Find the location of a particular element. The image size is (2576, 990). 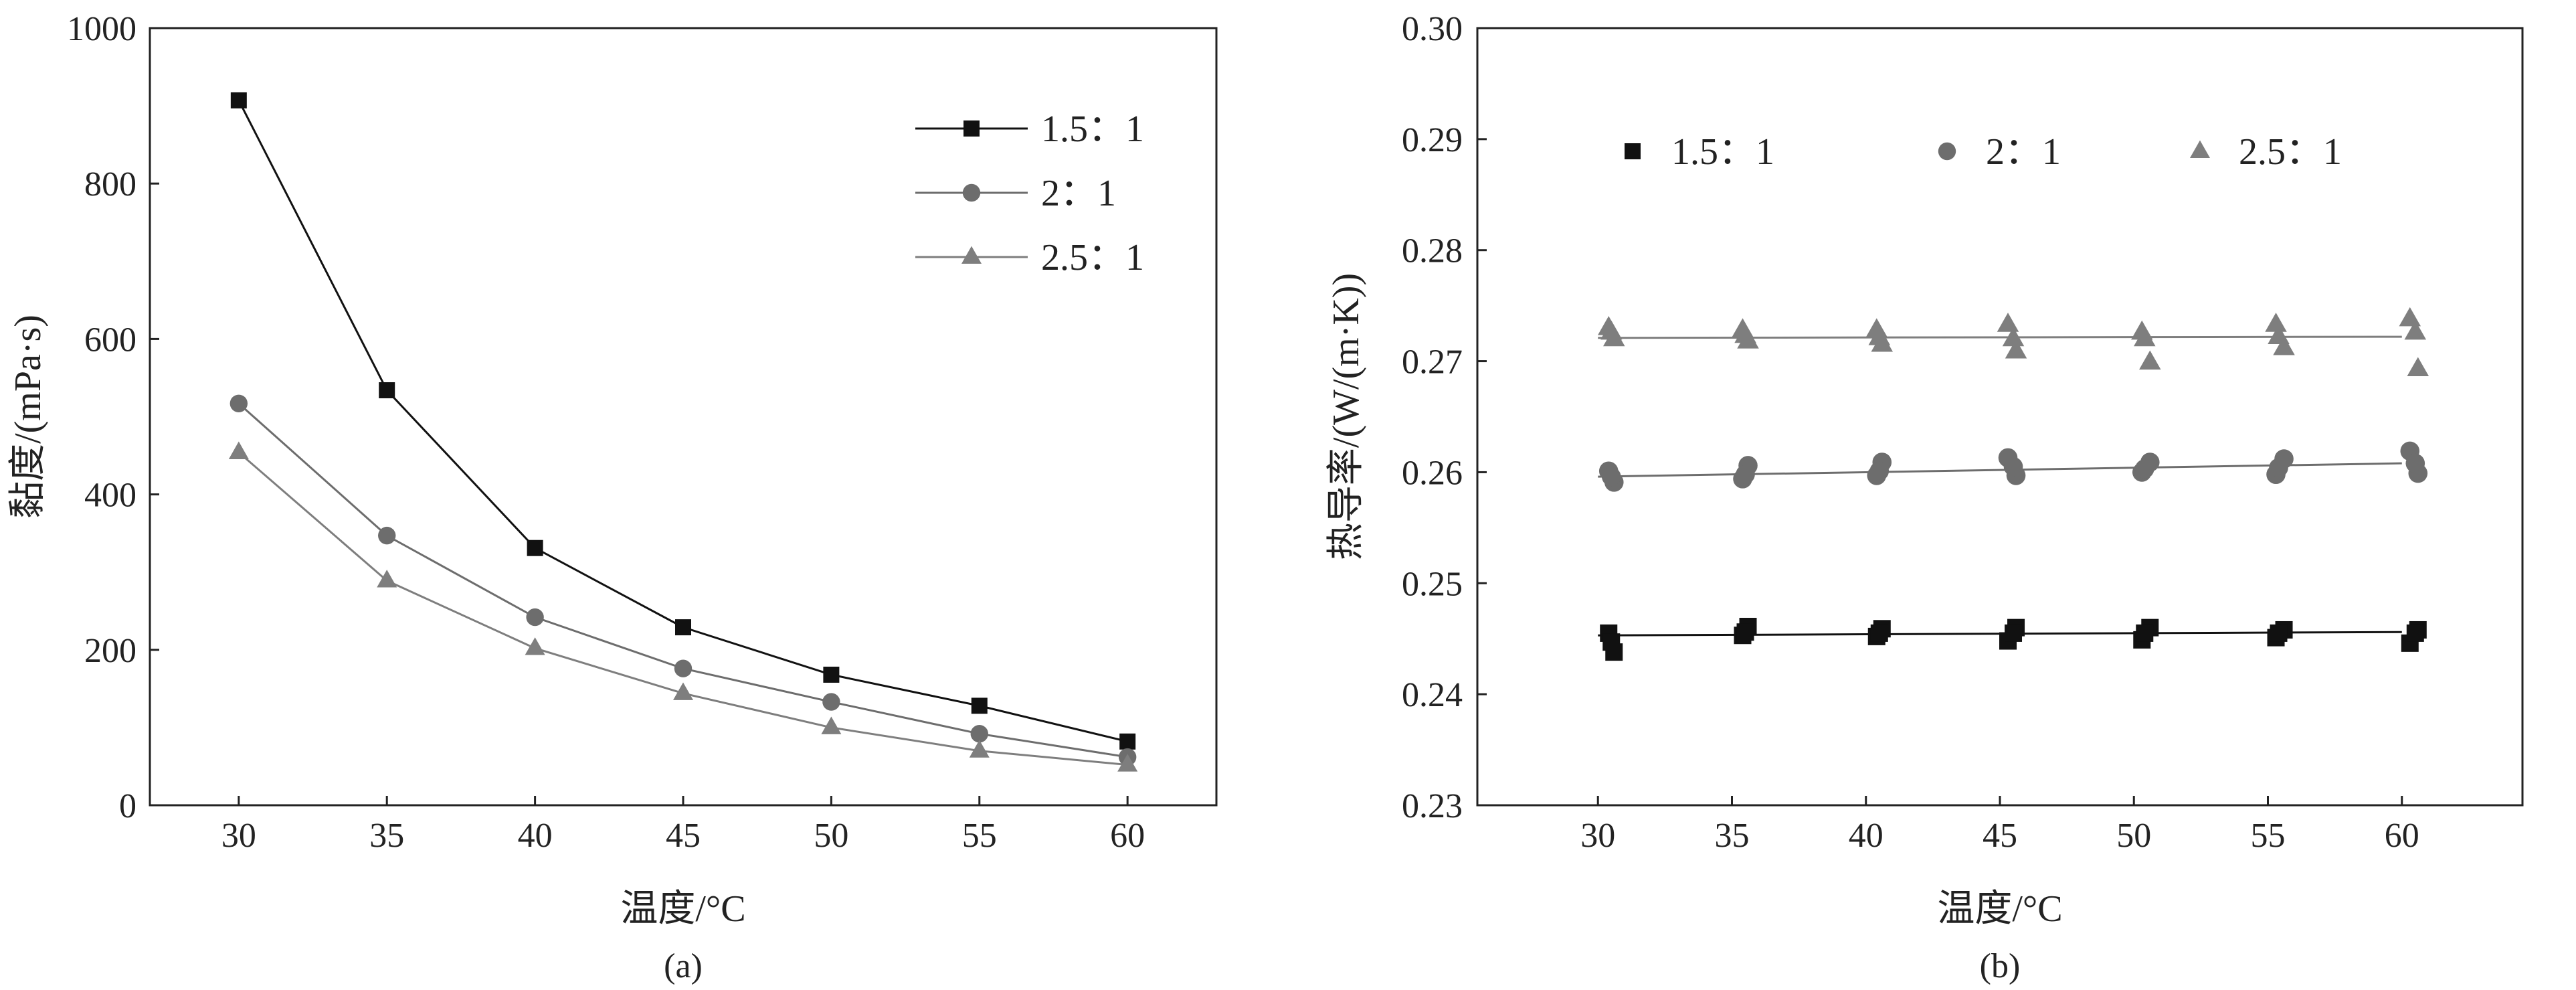

y-tick-label: 0.30 is located at coordinates (1432, 29).